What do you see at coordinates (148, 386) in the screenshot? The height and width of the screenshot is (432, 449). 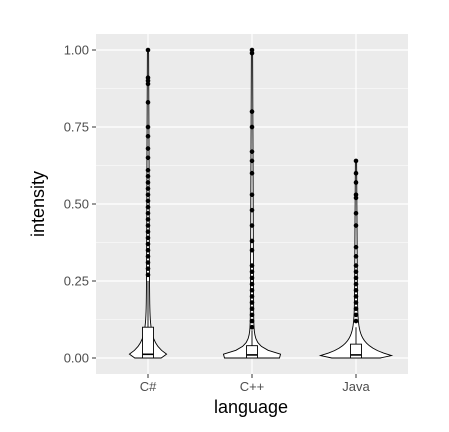 I see `x-tick-label: C#` at bounding box center [148, 386].